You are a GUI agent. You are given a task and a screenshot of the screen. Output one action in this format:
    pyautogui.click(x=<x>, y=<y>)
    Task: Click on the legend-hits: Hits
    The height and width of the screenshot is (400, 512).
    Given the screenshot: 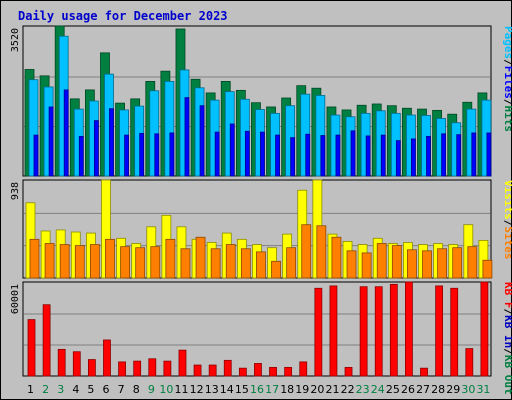 What is the action you would take?
    pyautogui.click(x=507, y=119)
    